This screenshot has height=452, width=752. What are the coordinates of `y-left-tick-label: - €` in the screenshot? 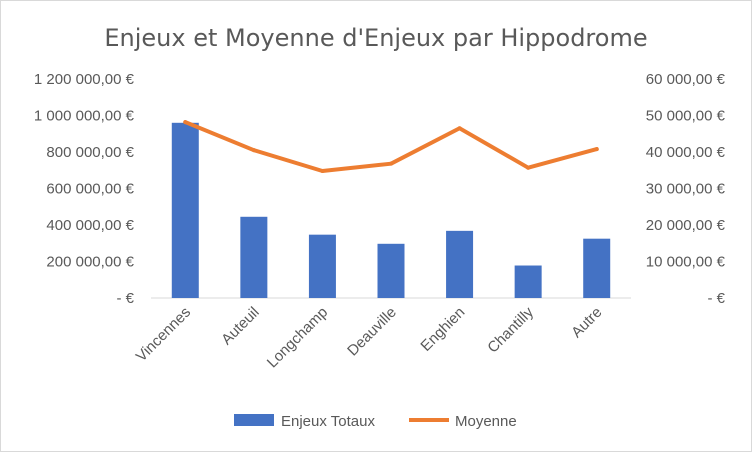 It's located at (125, 298).